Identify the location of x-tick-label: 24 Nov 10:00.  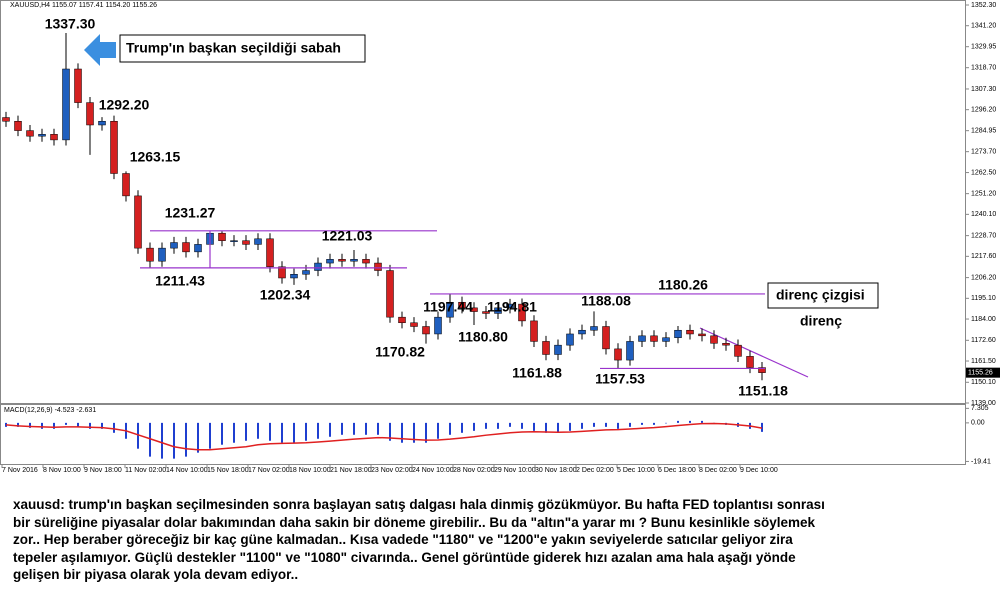
(433, 470).